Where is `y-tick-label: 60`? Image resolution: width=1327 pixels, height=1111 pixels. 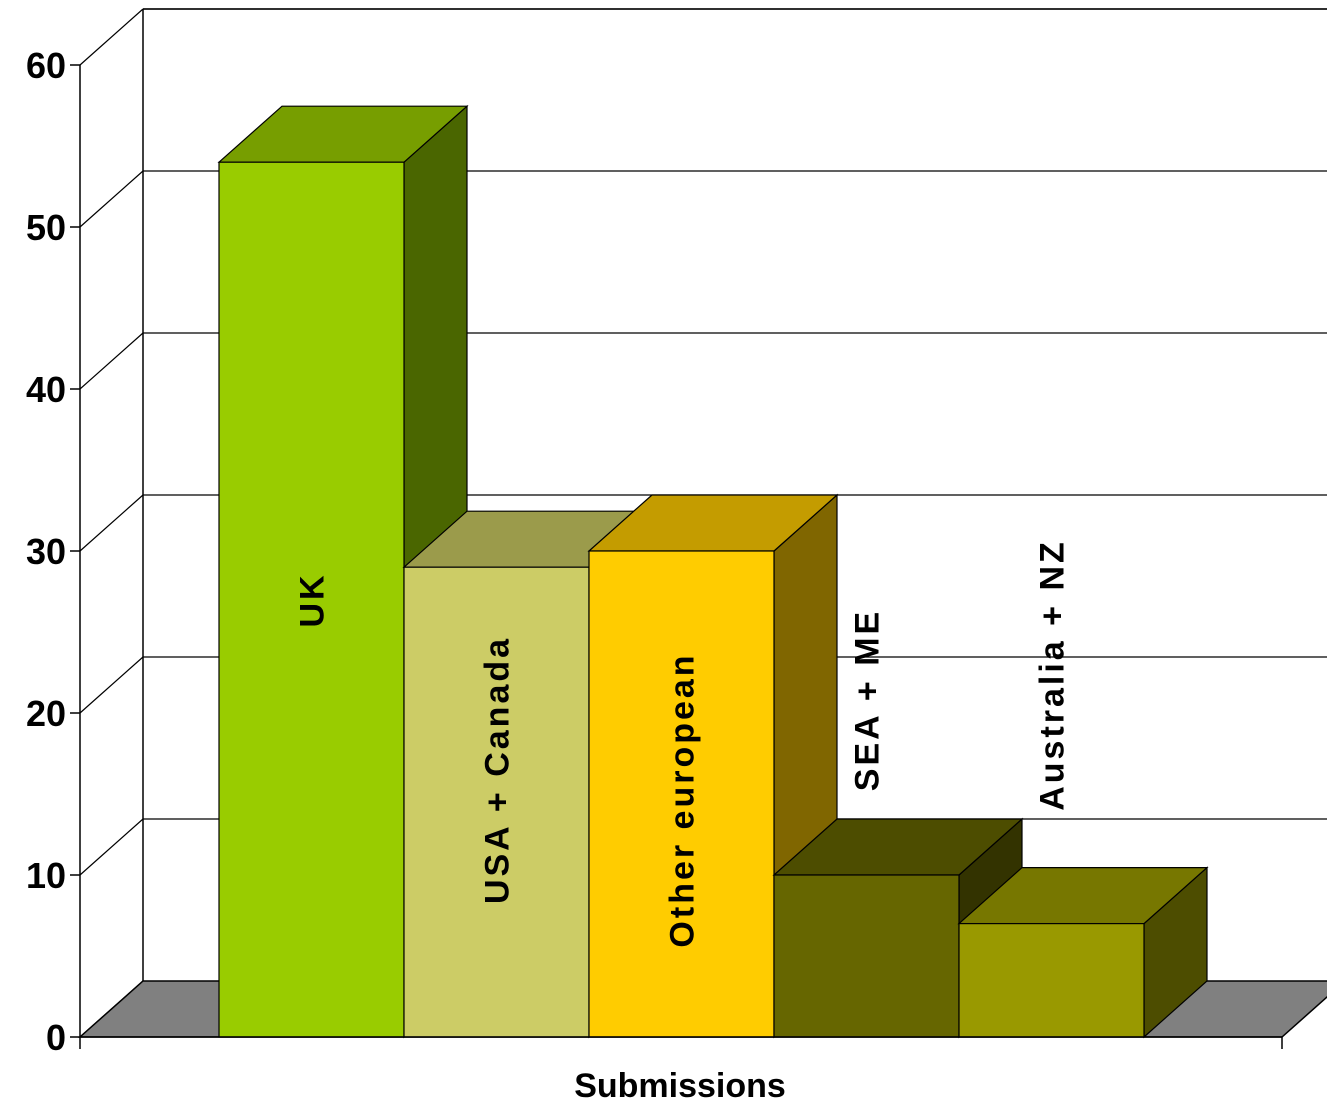
y-tick-label: 60 is located at coordinates (46, 65).